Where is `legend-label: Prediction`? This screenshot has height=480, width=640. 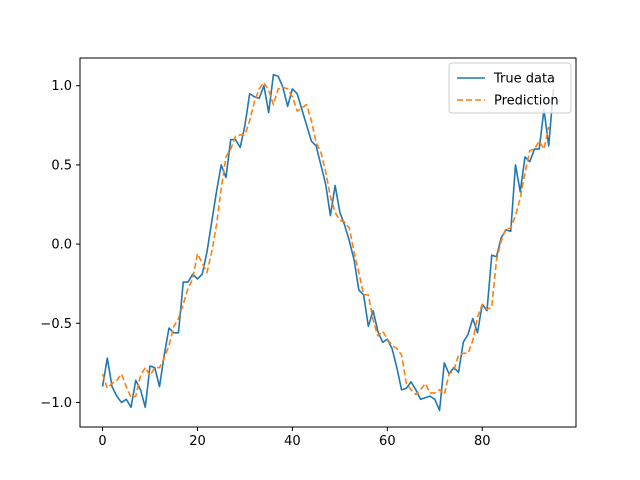 legend-label: Prediction is located at coordinates (526, 101).